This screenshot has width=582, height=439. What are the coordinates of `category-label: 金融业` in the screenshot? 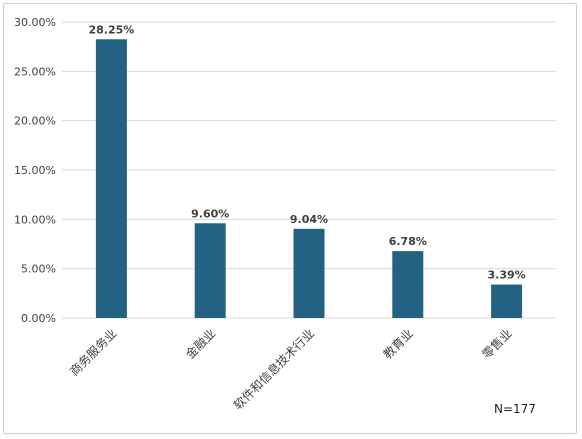 It's located at (200, 344).